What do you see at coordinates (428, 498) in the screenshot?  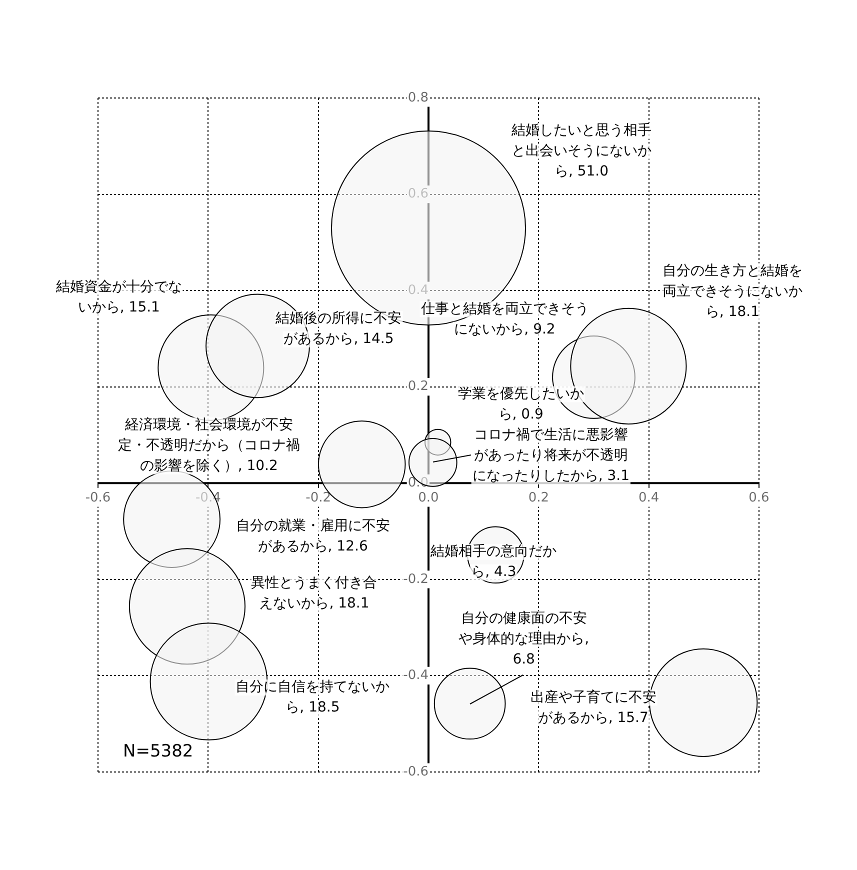 I see `x-tick-label: 0.0` at bounding box center [428, 498].